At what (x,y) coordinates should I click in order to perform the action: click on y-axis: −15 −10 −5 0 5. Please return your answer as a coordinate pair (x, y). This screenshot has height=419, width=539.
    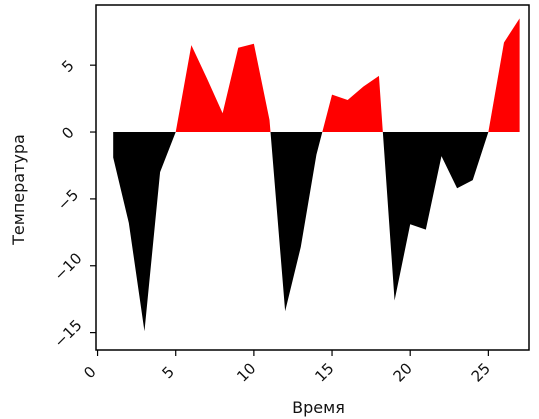
    Looking at the image, I should click on (73, 203).